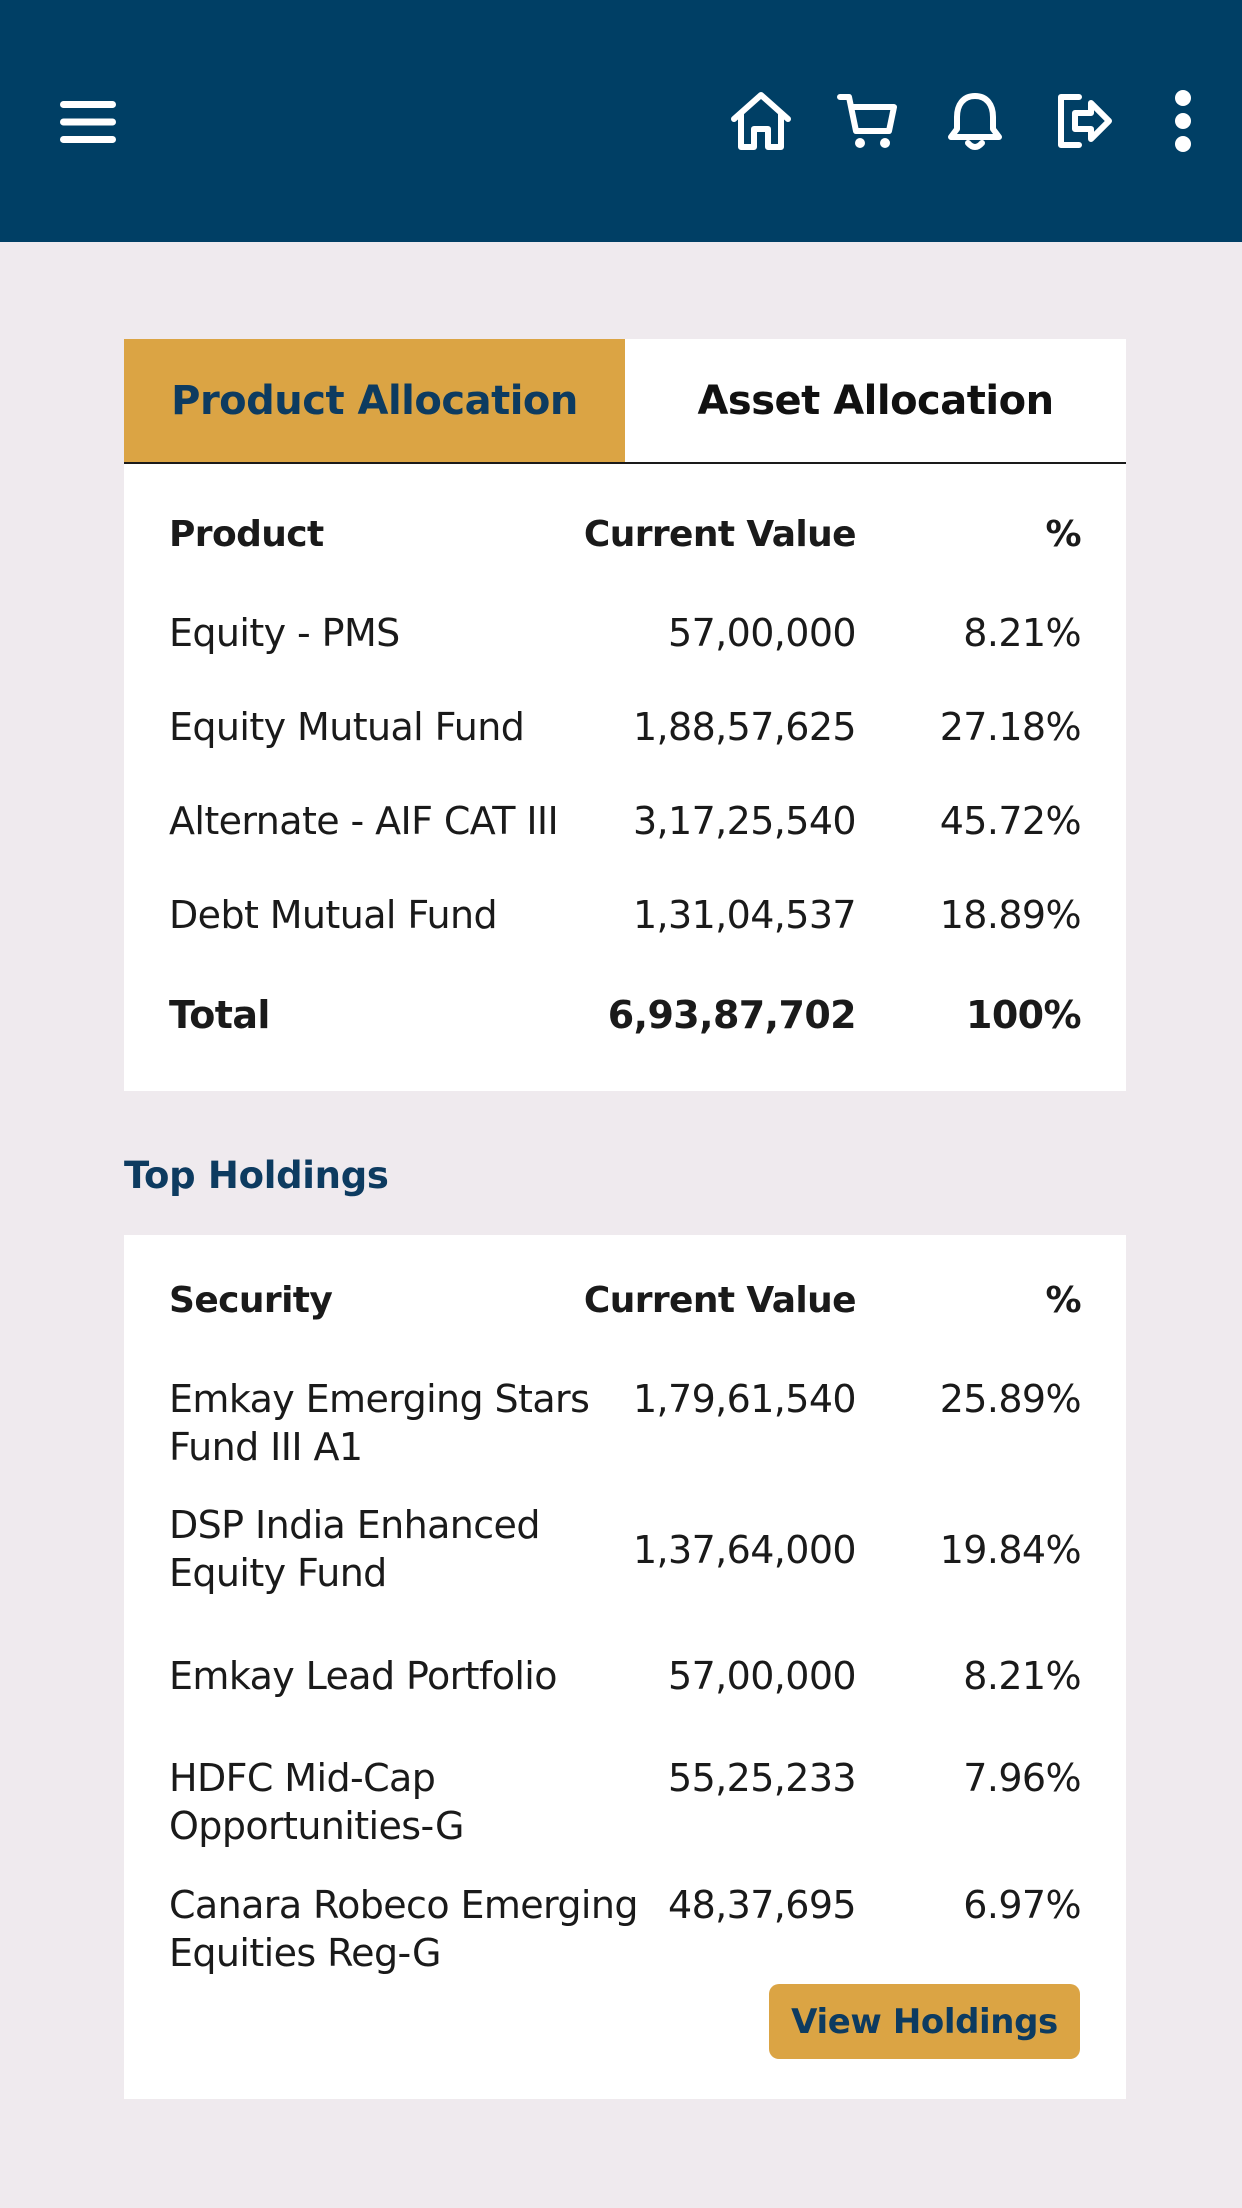 This screenshot has height=2208, width=1242. What do you see at coordinates (1010, 1550) in the screenshot?
I see `security-percent: 19.84%` at bounding box center [1010, 1550].